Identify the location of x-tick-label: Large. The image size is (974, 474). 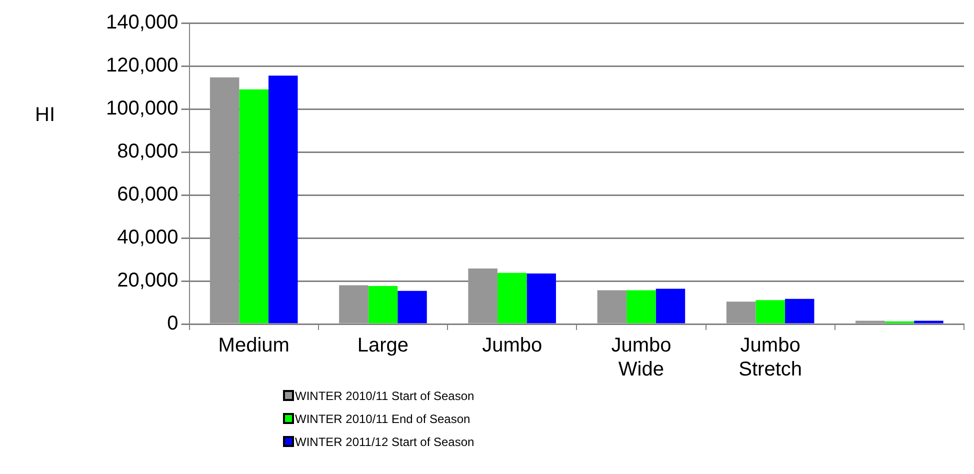
(383, 345).